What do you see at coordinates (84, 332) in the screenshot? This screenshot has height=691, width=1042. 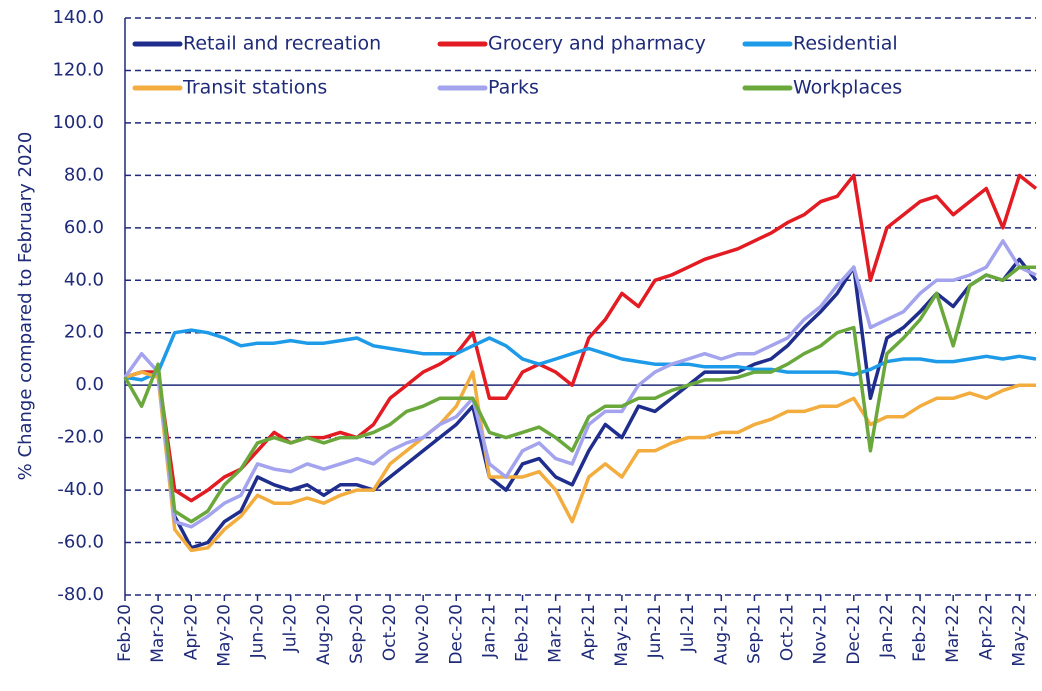 I see `y-tick-label: 20.0` at bounding box center [84, 332].